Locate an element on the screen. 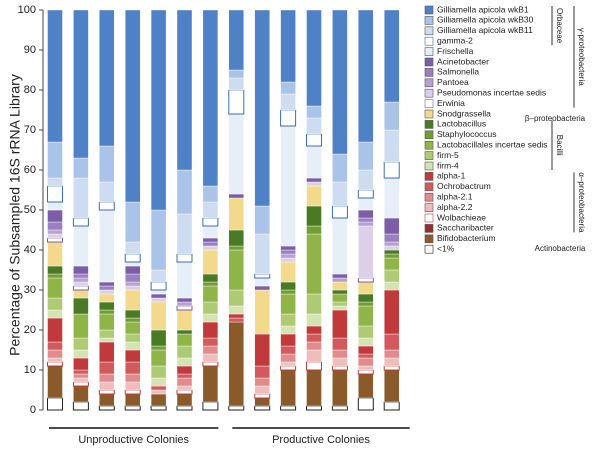 This screenshot has width=600, height=449. legend-label: Lactobacillus is located at coordinates (461, 124).